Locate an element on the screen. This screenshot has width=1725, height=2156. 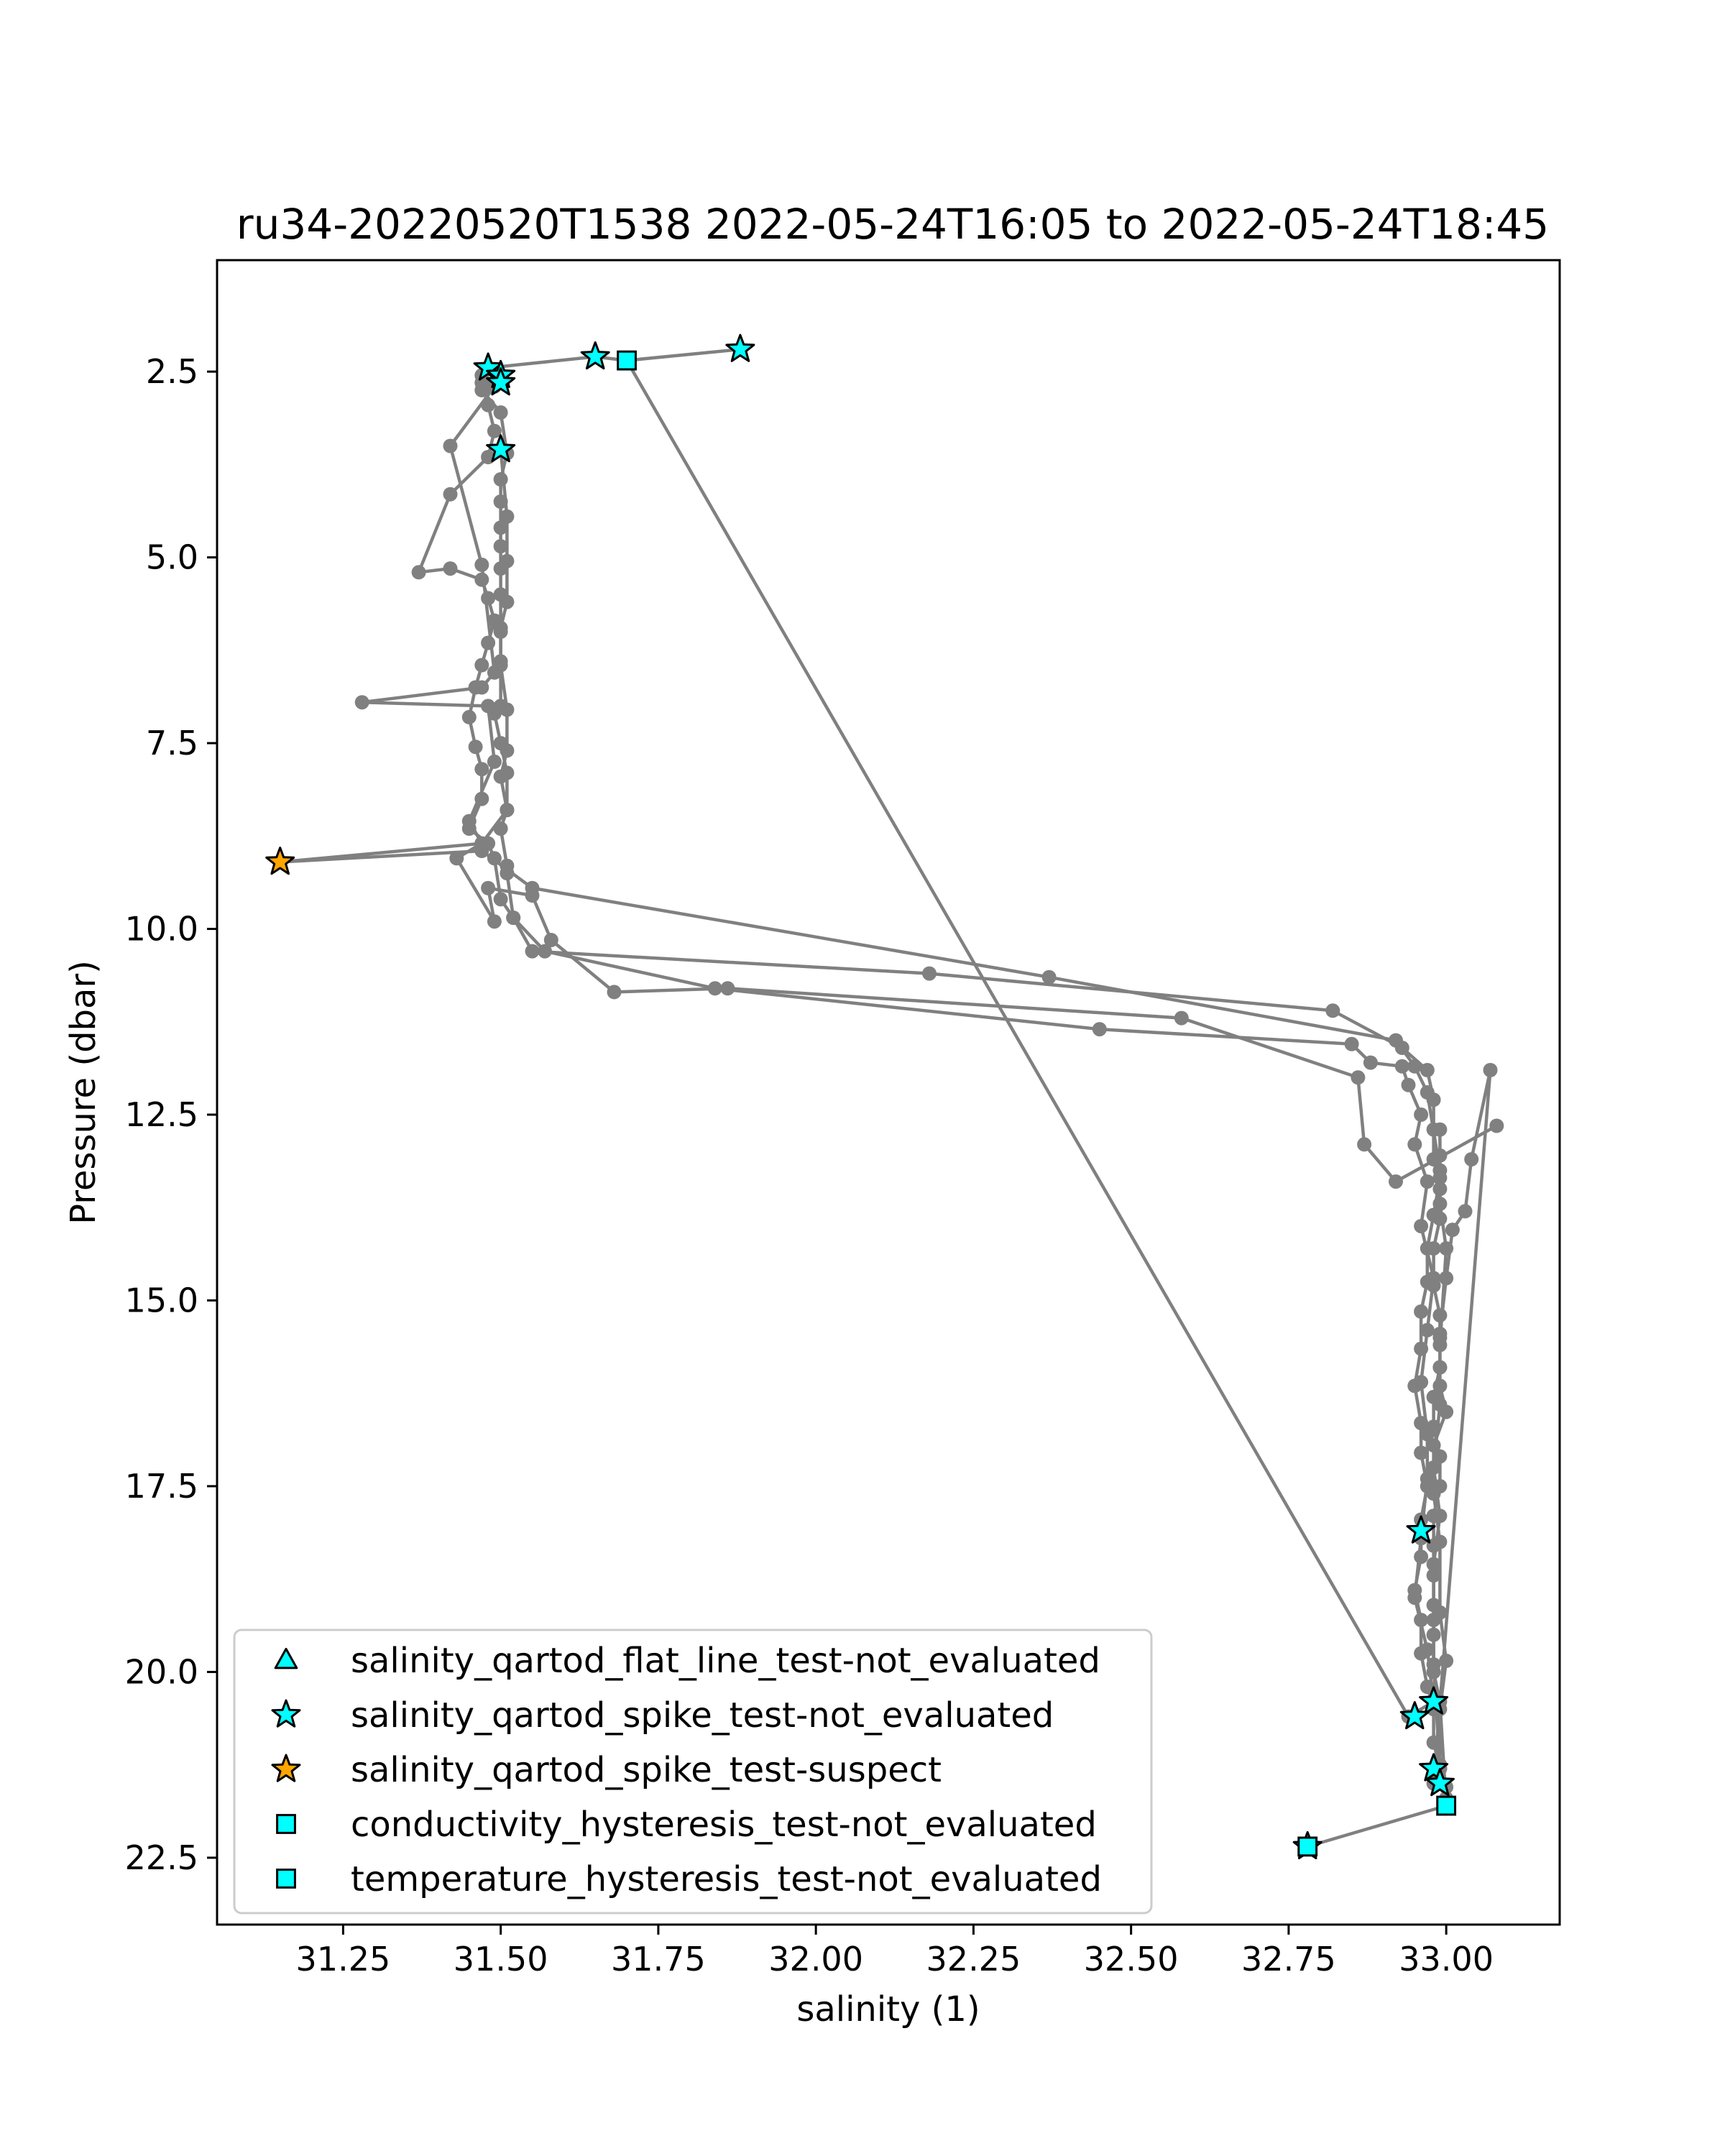
x-tick-label: 32.25 is located at coordinates (973, 1959).